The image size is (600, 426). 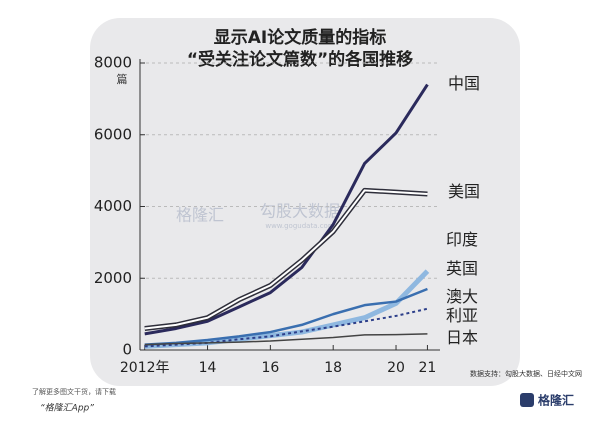 I want to click on x-tick-label: 14, so click(x=208, y=368).